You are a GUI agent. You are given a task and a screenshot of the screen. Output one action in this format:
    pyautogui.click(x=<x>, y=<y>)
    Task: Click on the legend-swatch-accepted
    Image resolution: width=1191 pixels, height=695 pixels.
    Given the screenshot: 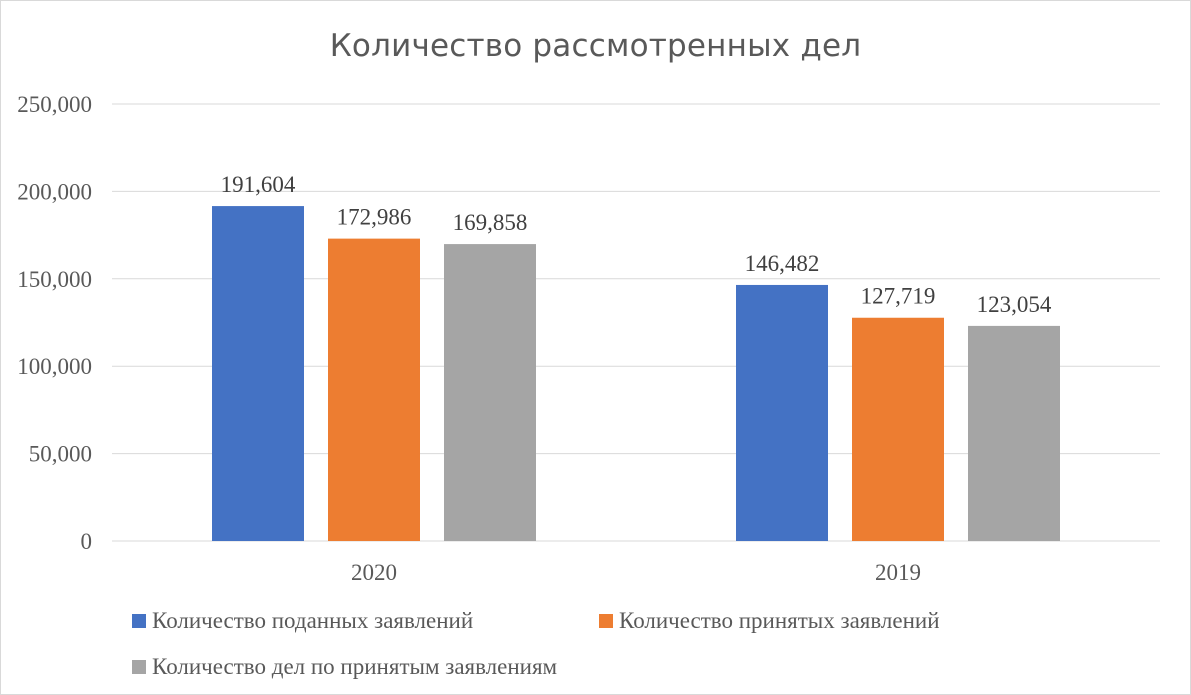 What is the action you would take?
    pyautogui.click(x=606, y=621)
    